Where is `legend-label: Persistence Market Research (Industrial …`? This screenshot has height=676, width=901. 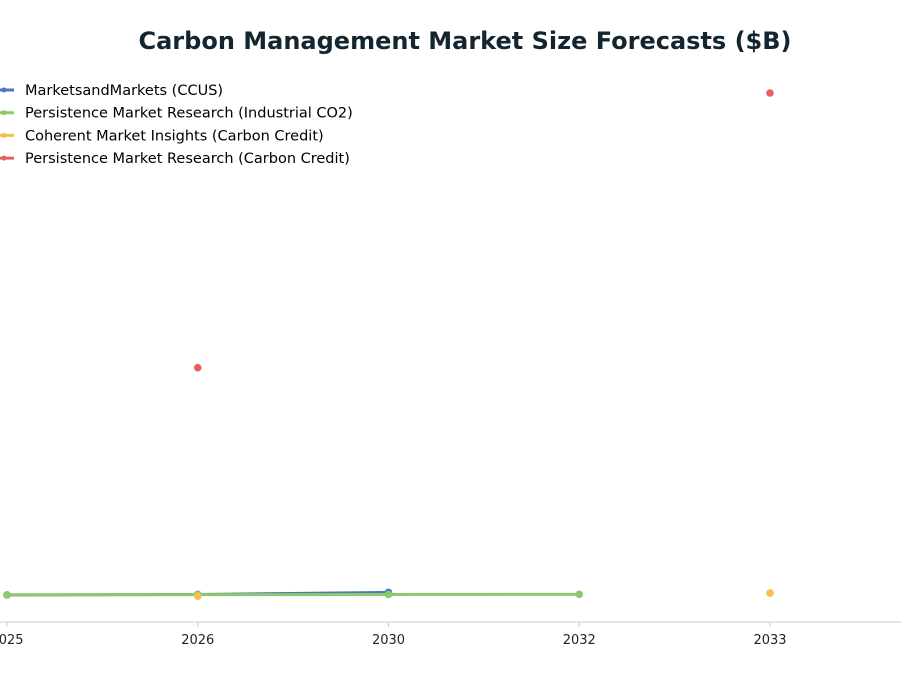 legend-label: Persistence Market Research (Industrial … is located at coordinates (189, 114).